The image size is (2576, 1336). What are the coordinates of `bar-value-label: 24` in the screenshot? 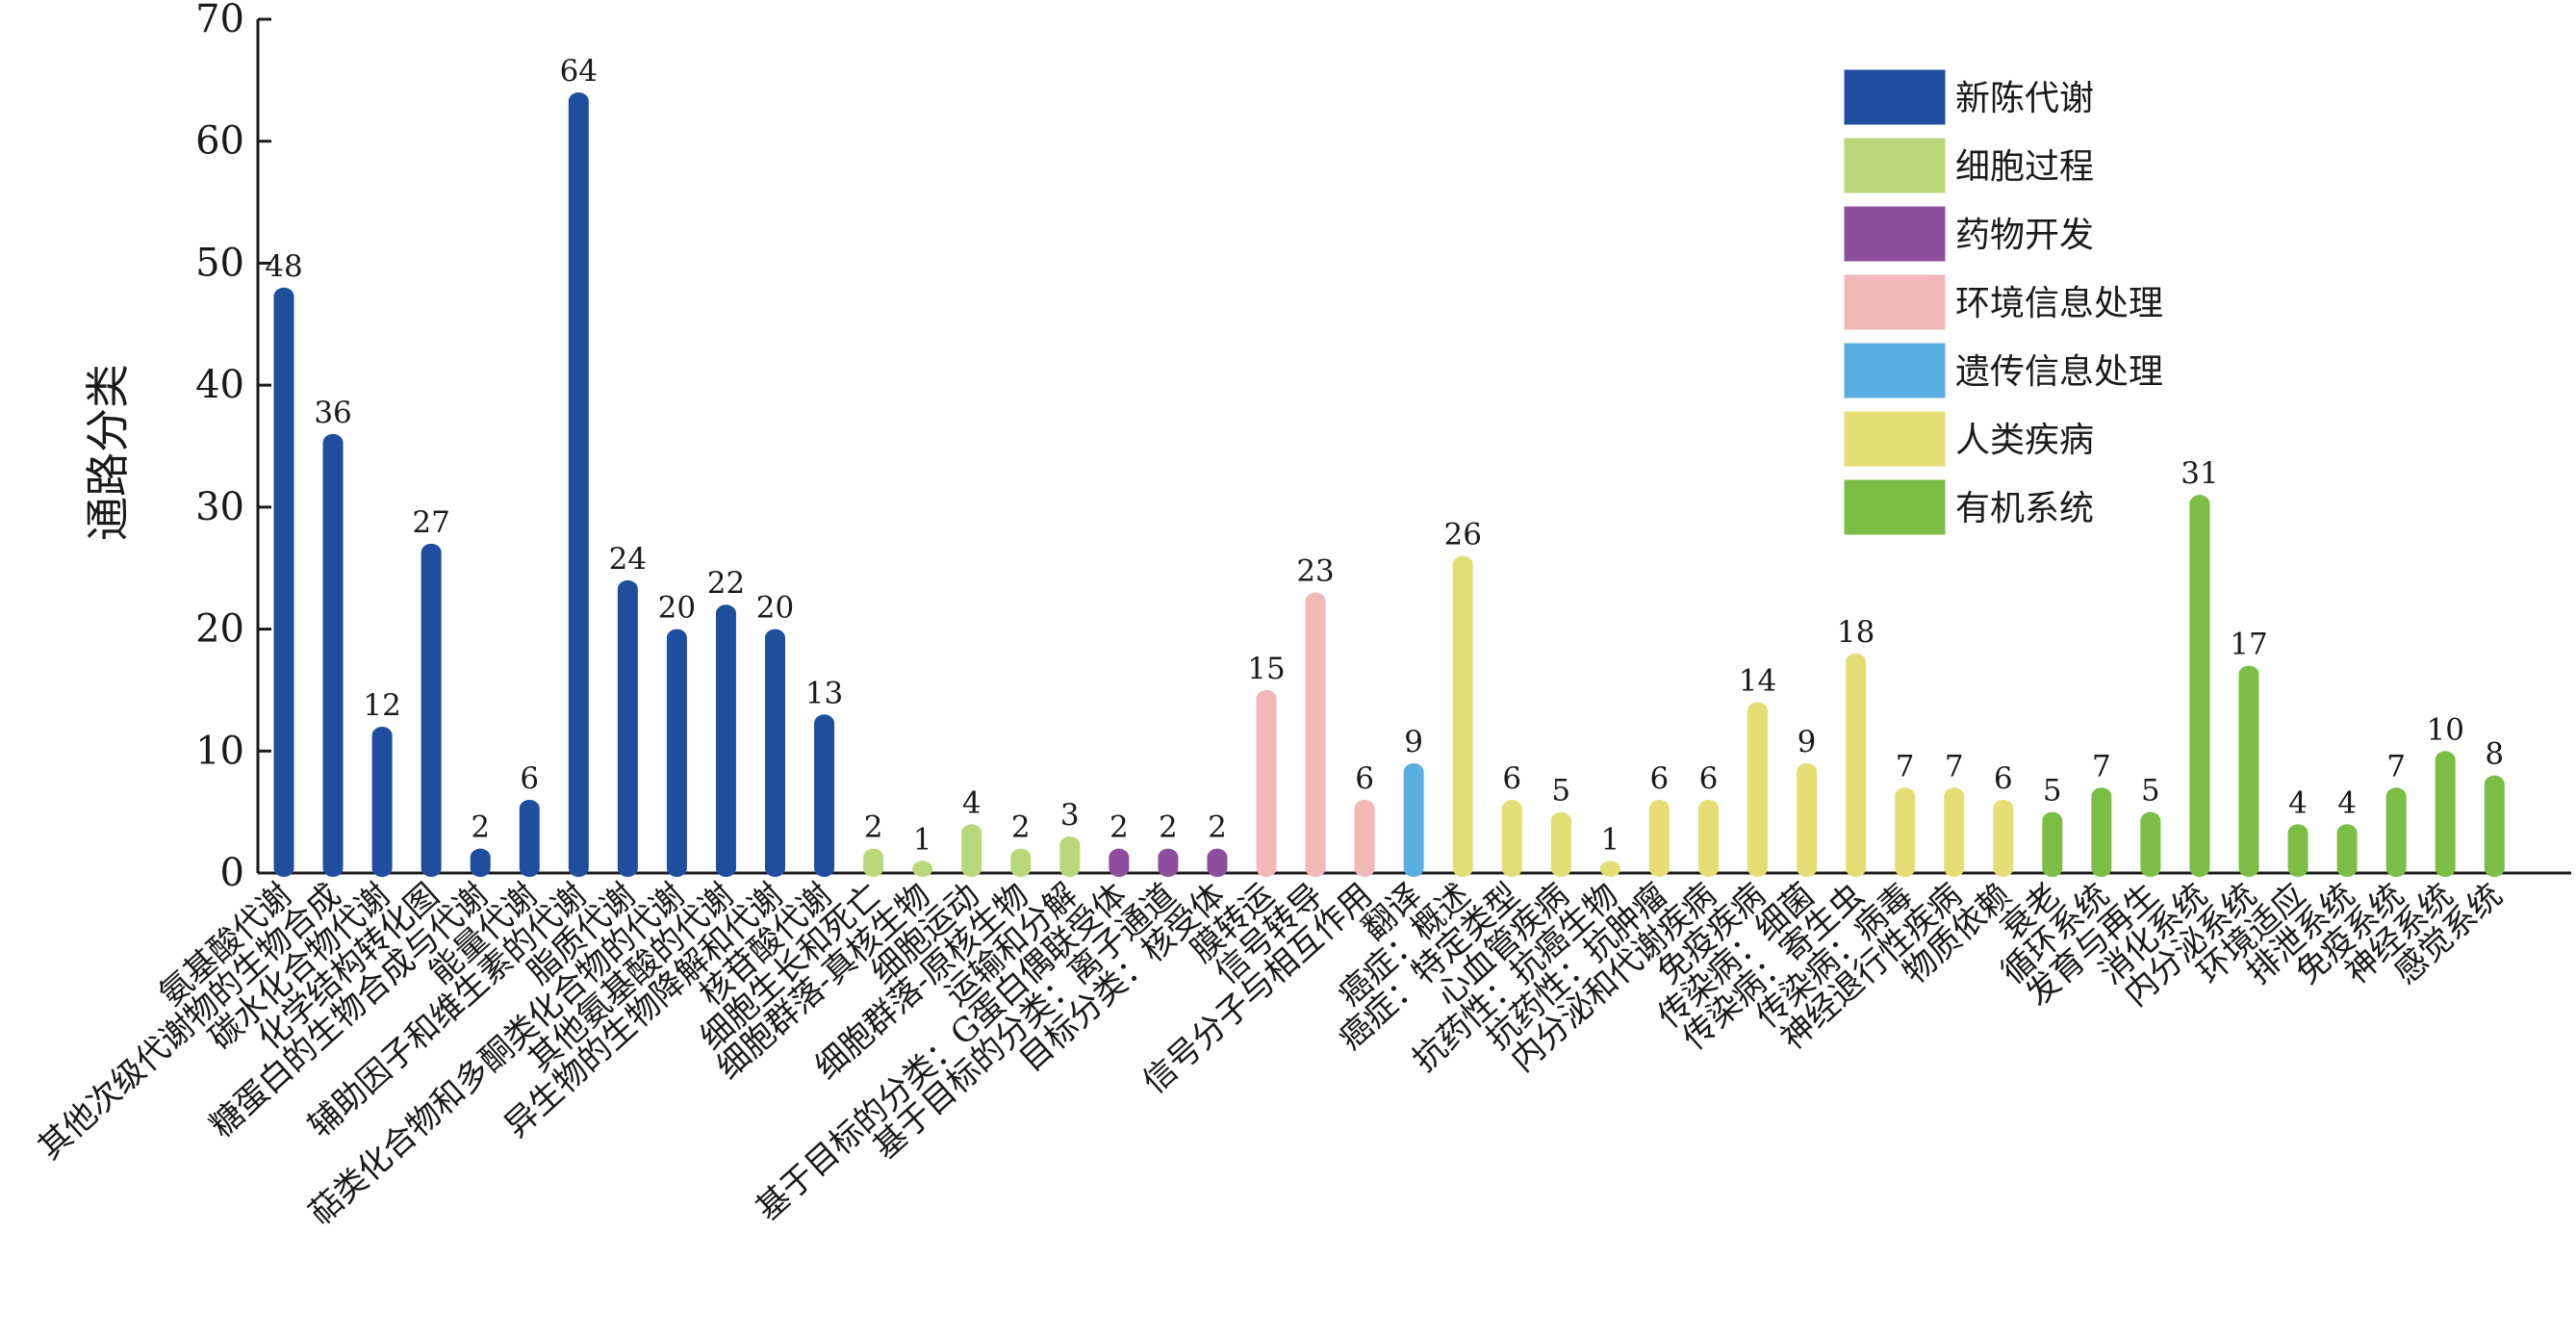 It's located at (628, 559).